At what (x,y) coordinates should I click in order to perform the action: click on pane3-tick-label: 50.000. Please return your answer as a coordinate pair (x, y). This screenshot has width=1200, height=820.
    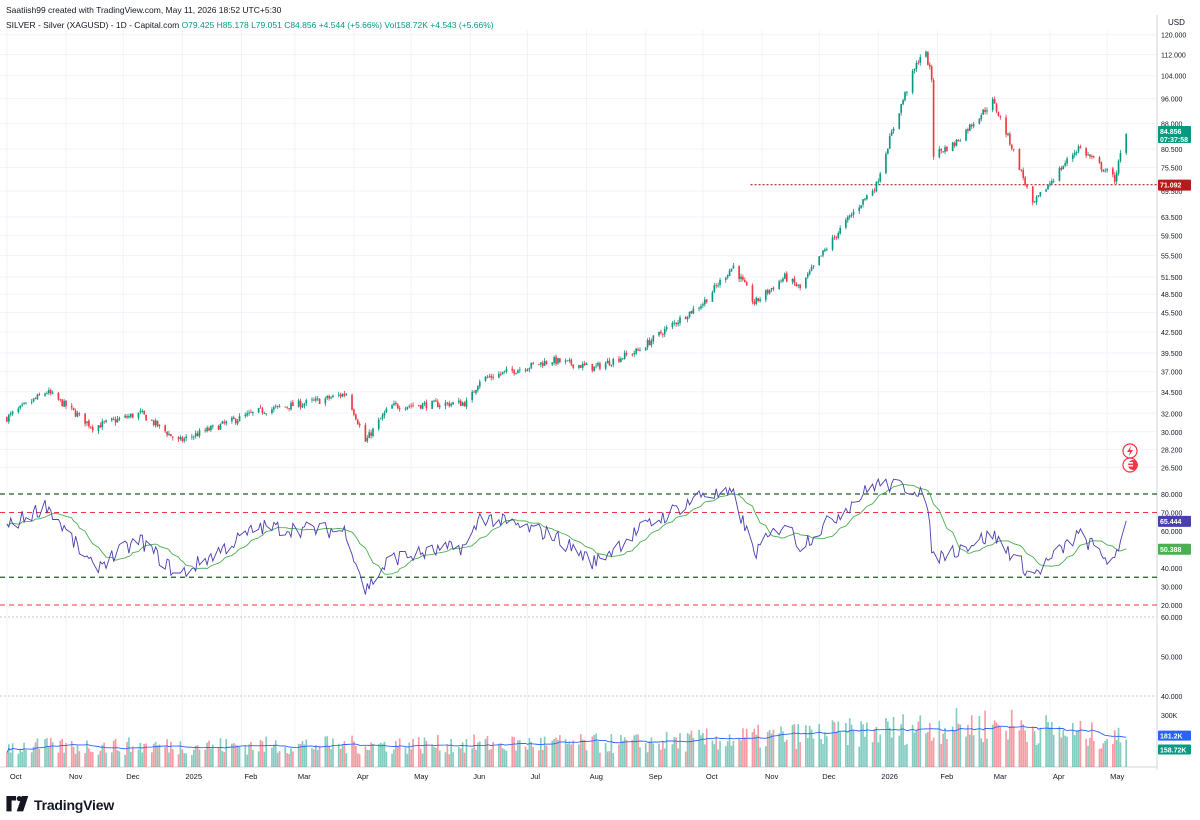
    Looking at the image, I should click on (1172, 658).